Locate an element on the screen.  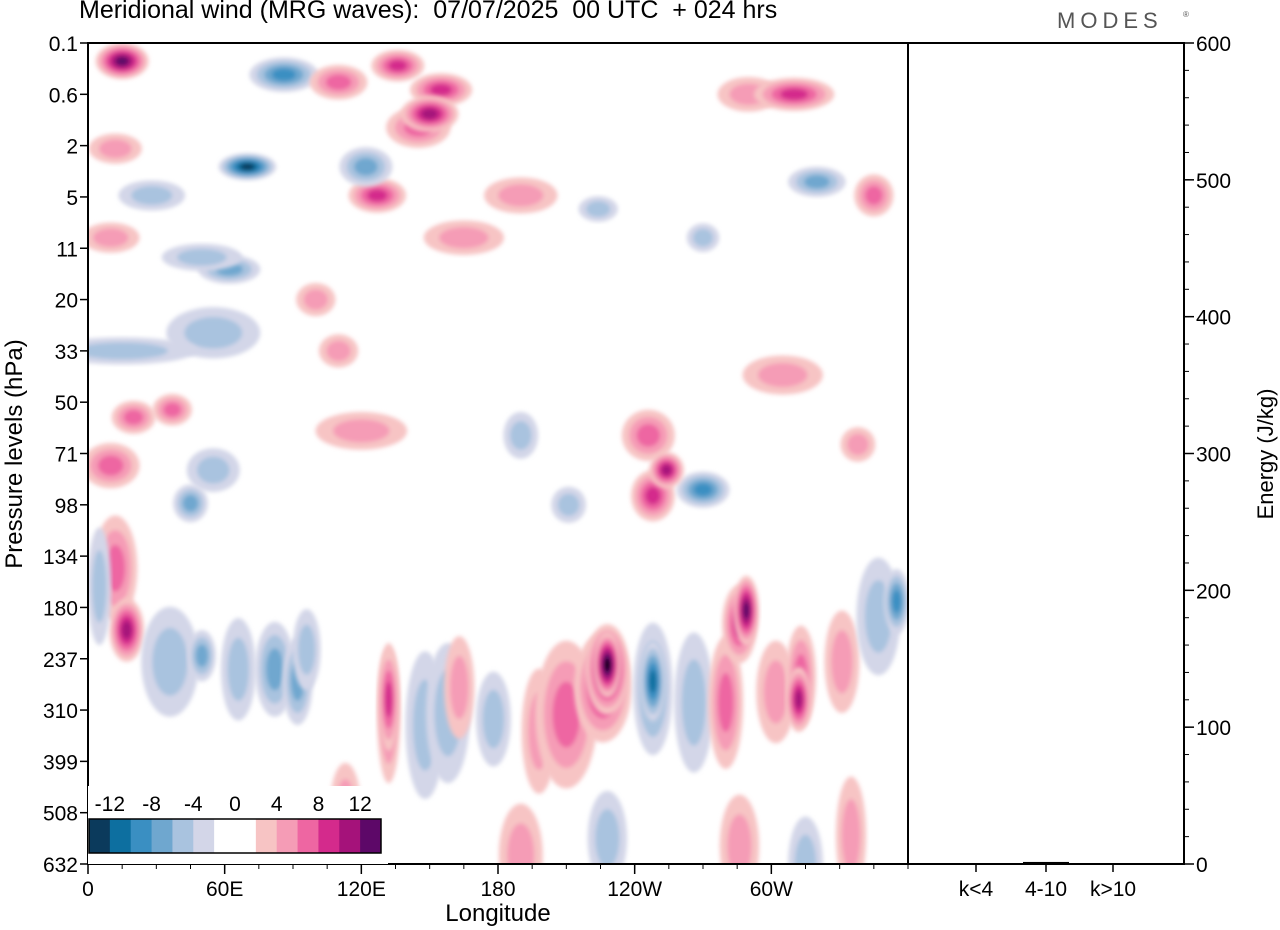
colorbar-label: -12 is located at coordinates (110, 804).